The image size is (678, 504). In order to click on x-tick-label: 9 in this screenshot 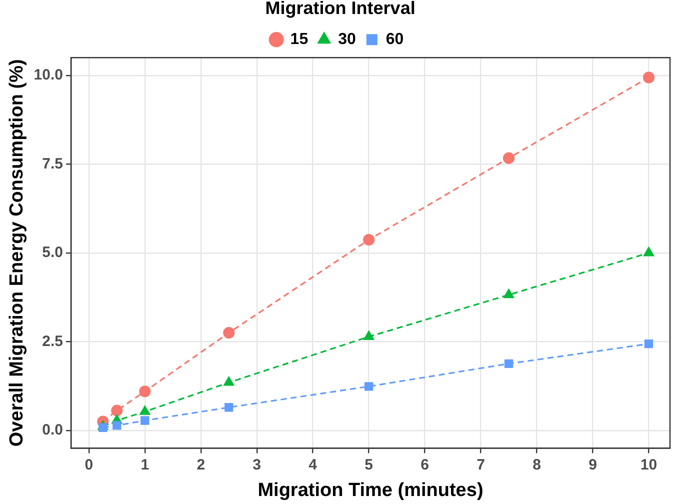, I will do `click(592, 465)`.